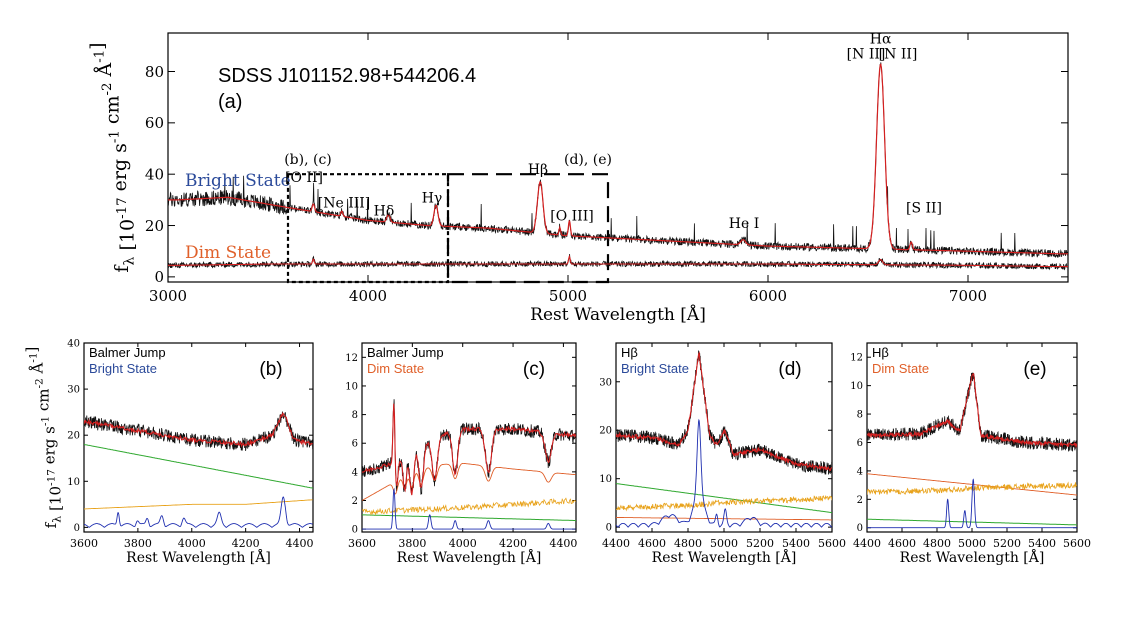 This screenshot has width=1136, height=622. I want to click on panel-title-c: Balmer Jump, so click(405, 352).